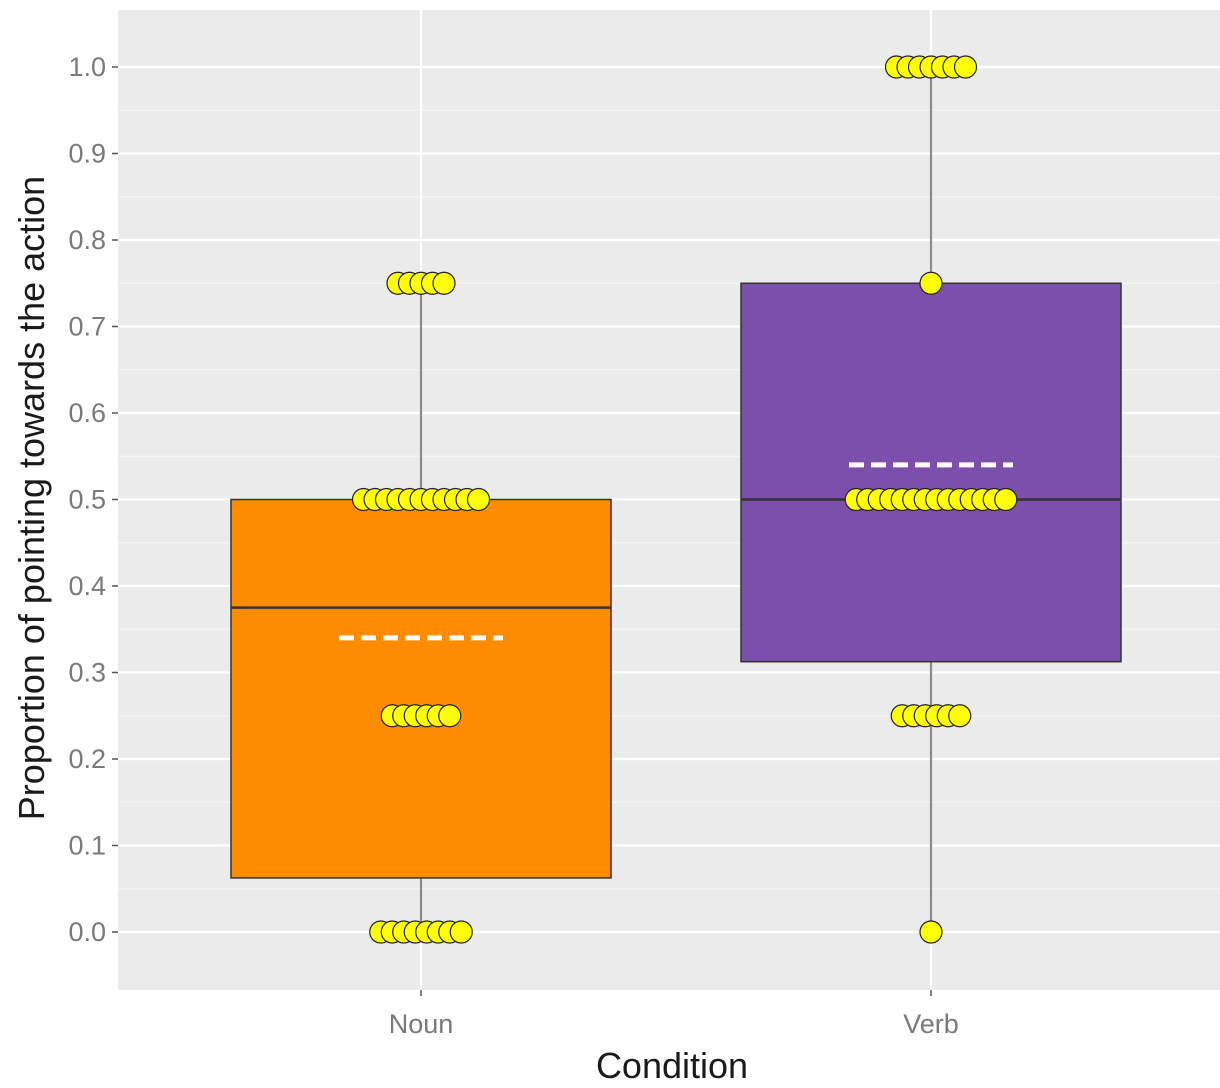 The image size is (1220, 1088). I want to click on y-axis: 0.0 0.1 0.2 0.3 0.4 0.5 0.6 0.7 0.8 0.9 1.0, so click(93, 499).